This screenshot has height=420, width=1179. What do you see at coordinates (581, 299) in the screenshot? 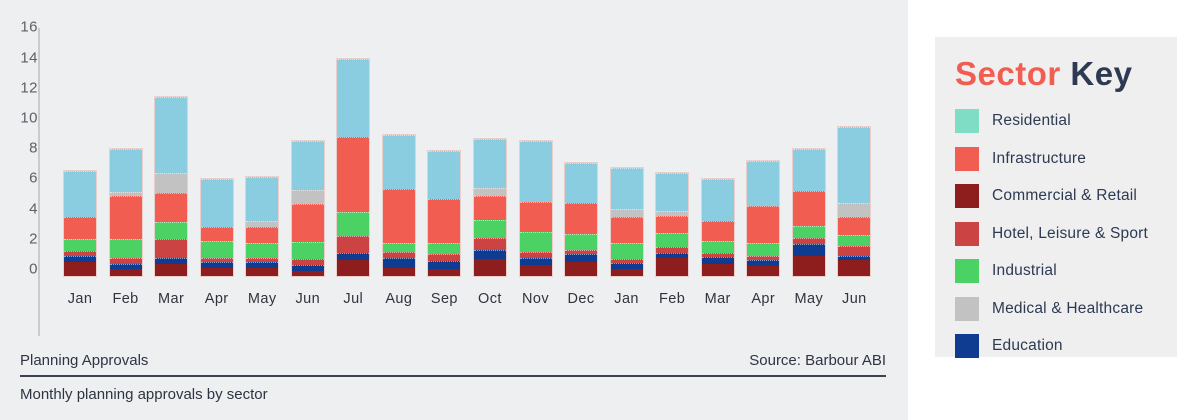
I see `x-tick-label-12-dec: Dec` at bounding box center [581, 299].